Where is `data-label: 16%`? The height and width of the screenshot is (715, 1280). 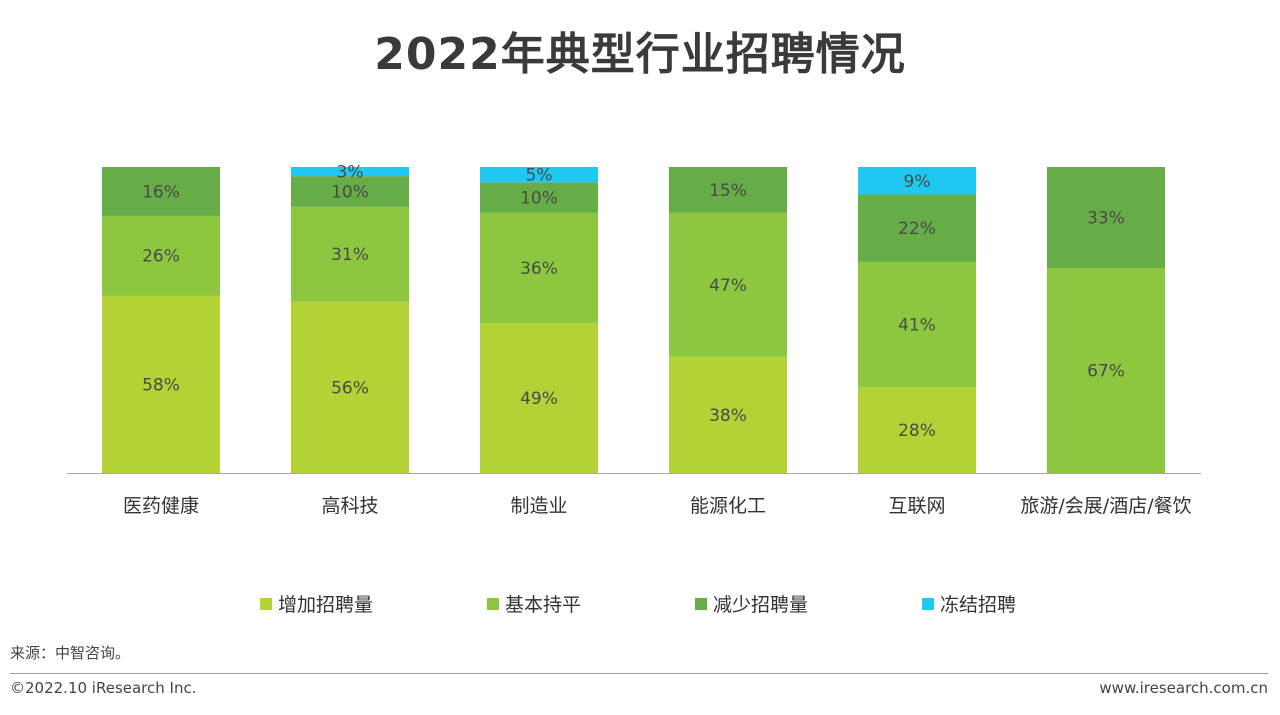 data-label: 16% is located at coordinates (161, 192).